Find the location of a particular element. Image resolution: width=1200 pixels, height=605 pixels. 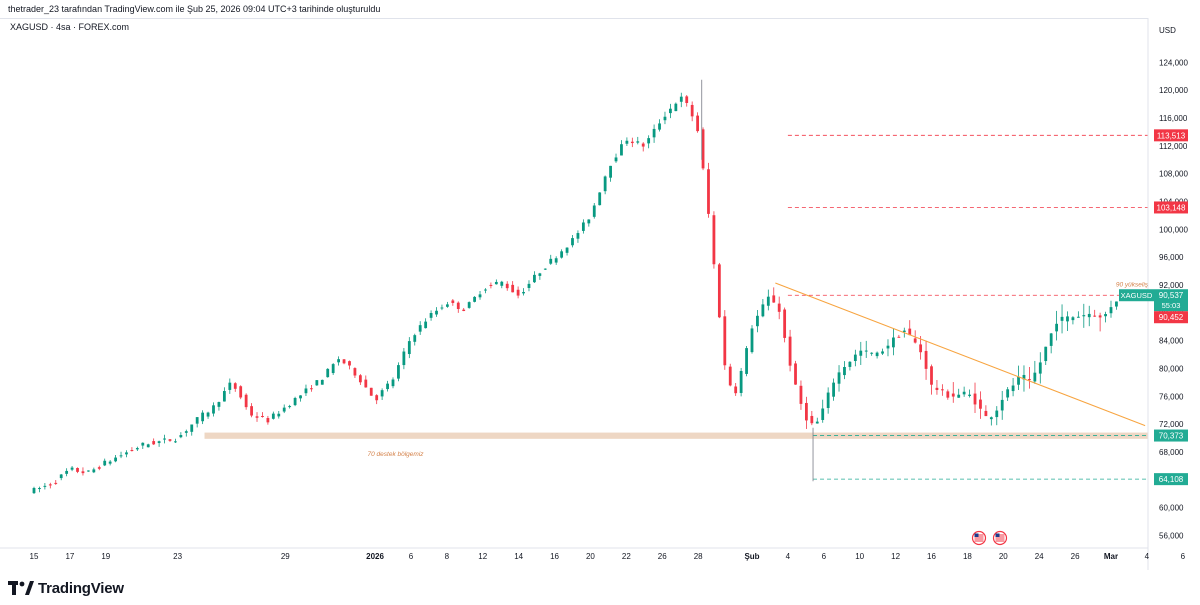

x-tick-label: 22 is located at coordinates (626, 556).